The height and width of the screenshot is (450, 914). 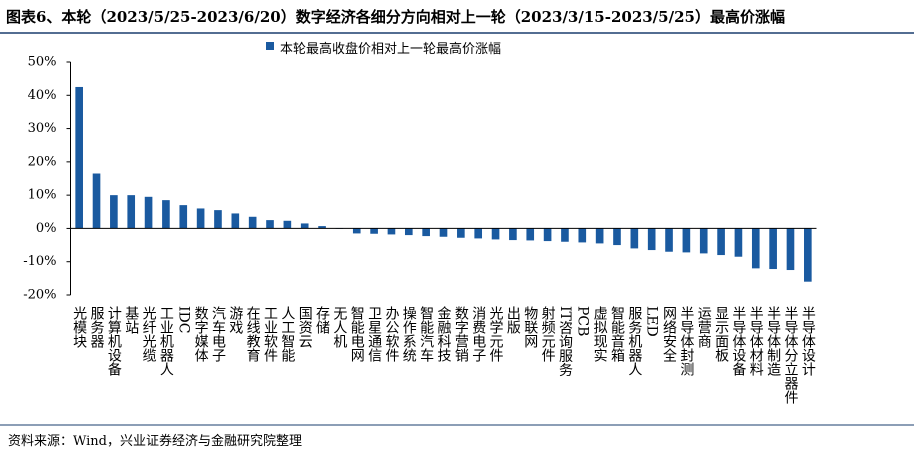 What do you see at coordinates (42, 195) in the screenshot?
I see `y-tick-label: 10%` at bounding box center [42, 195].